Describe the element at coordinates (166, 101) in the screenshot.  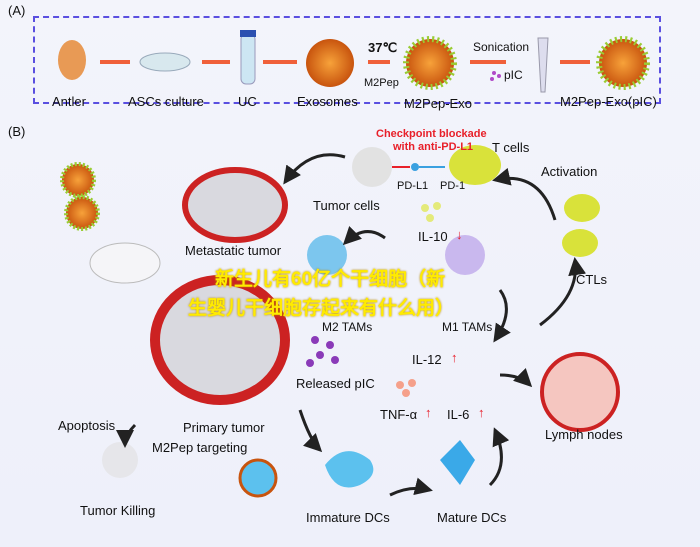
I see `step-label: ASCs culture` at that location.